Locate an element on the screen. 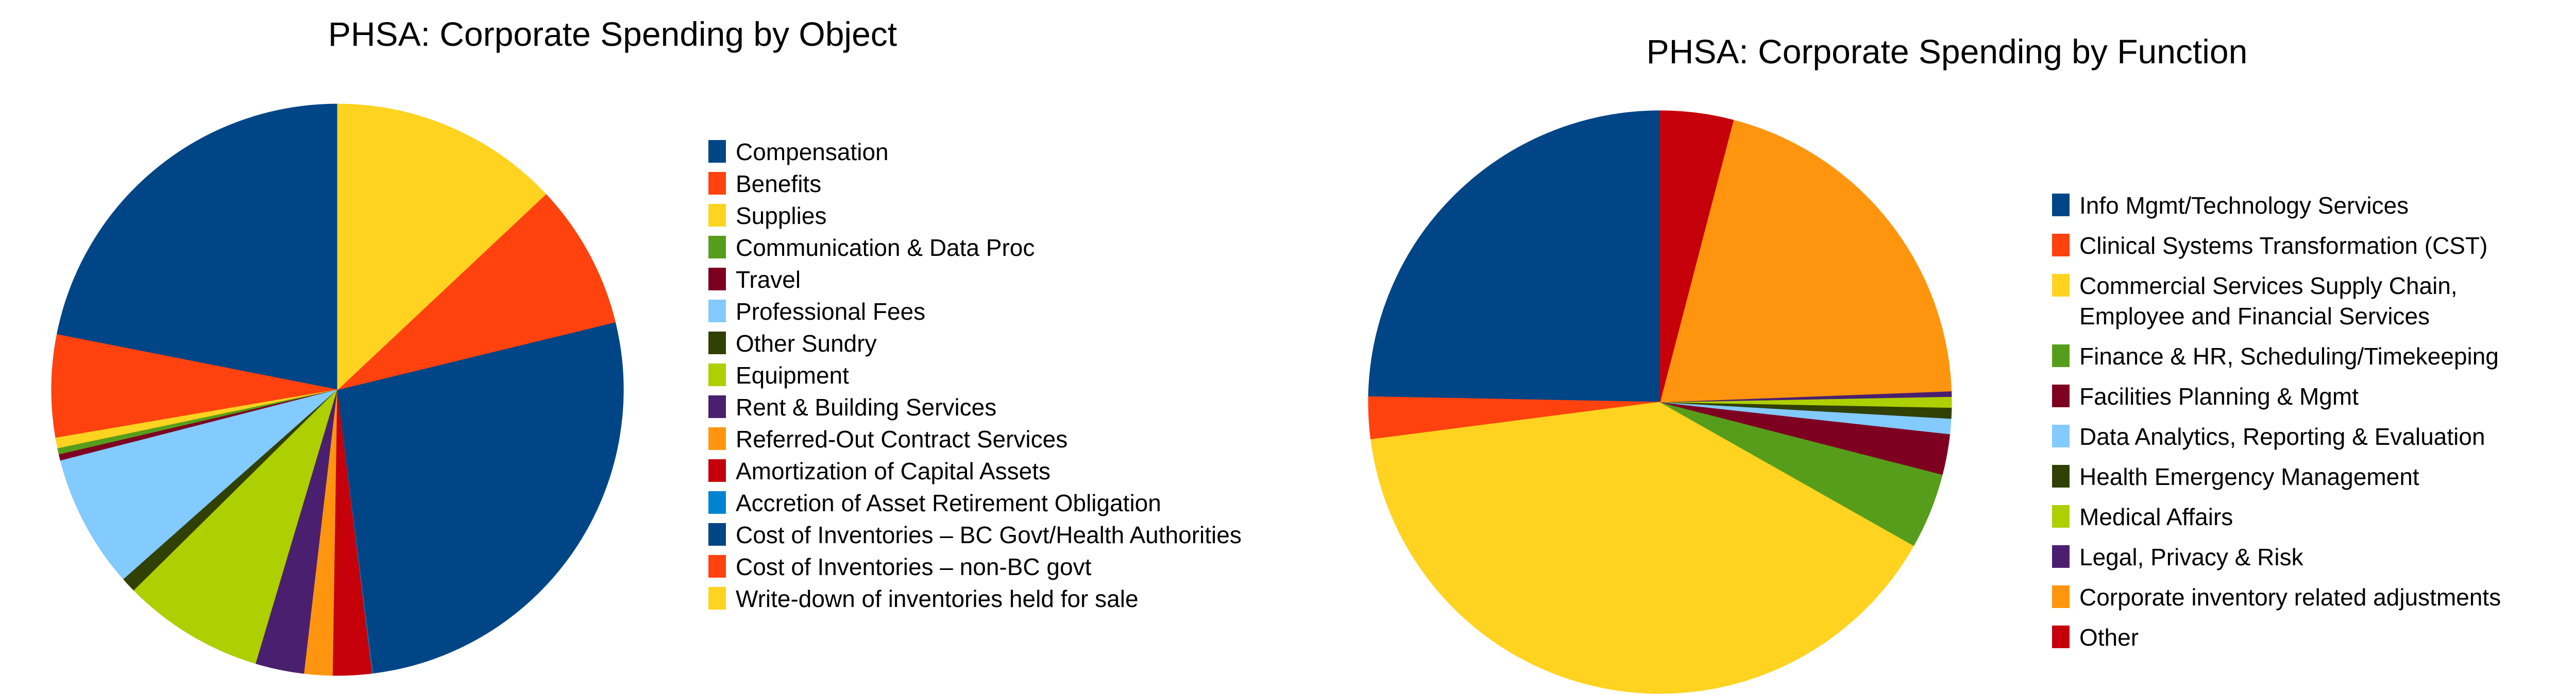 The width and height of the screenshot is (2576, 694). legend-item: Cost of Inventories – non-BC govt is located at coordinates (899, 567).